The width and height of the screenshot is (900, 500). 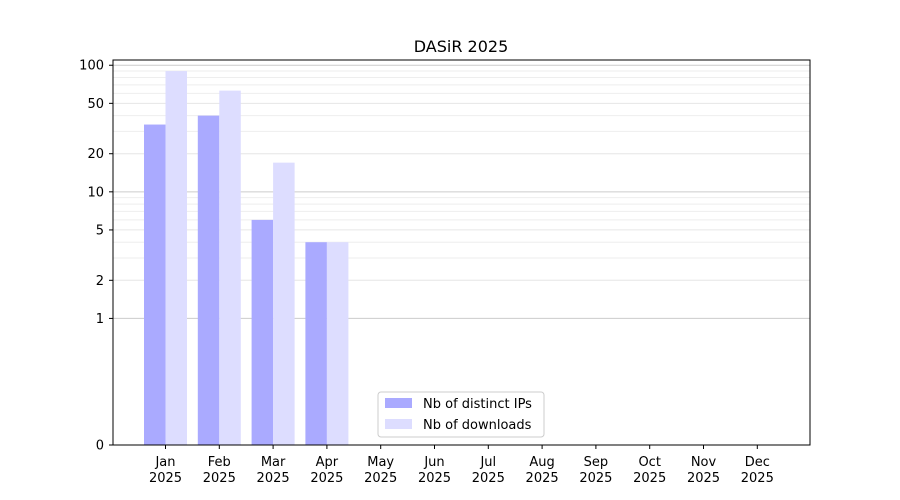 What do you see at coordinates (100, 446) in the screenshot?
I see `y-tick-label: 0` at bounding box center [100, 446].